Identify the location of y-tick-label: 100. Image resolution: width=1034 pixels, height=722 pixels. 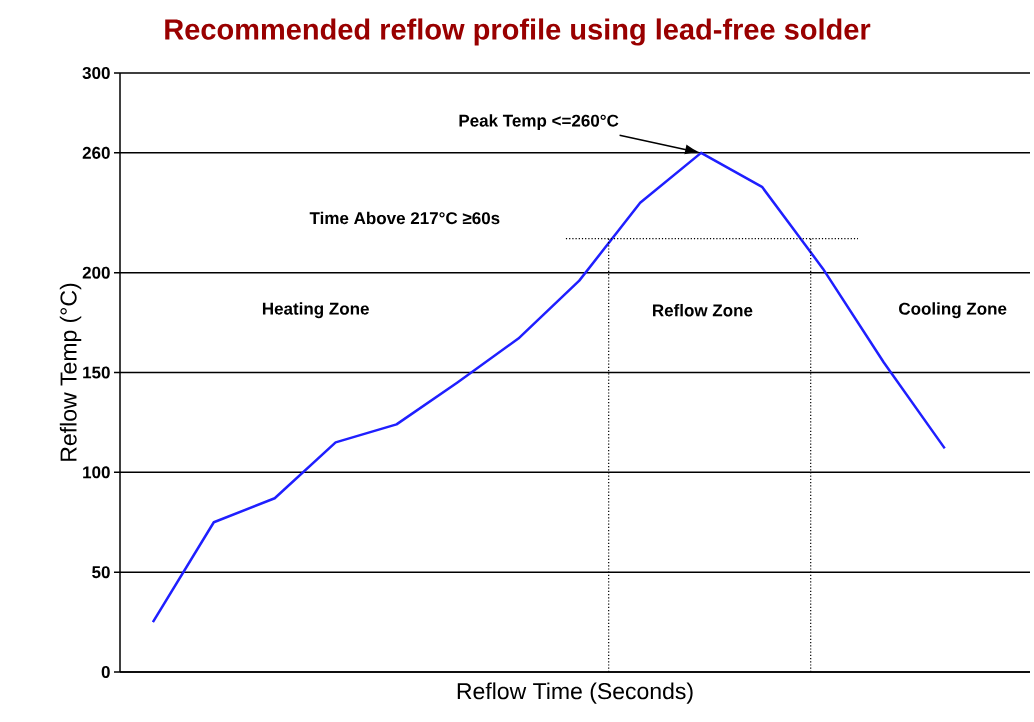
(96, 472).